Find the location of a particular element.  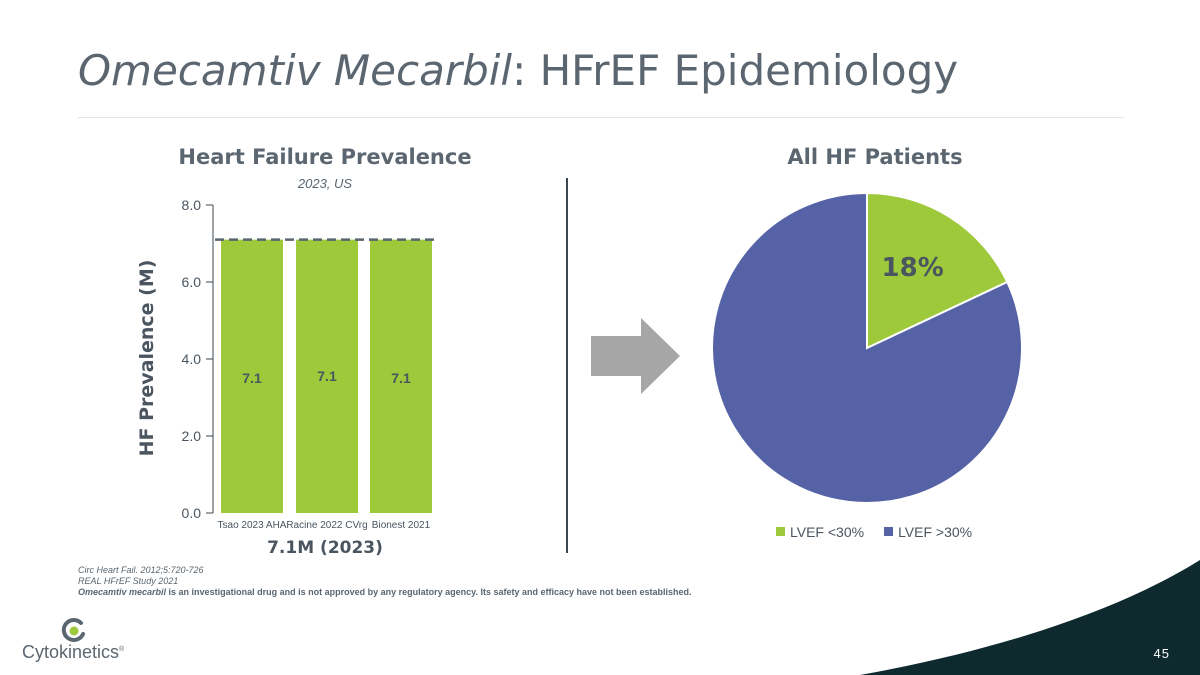

pie-chart: 18% is located at coordinates (867, 347).